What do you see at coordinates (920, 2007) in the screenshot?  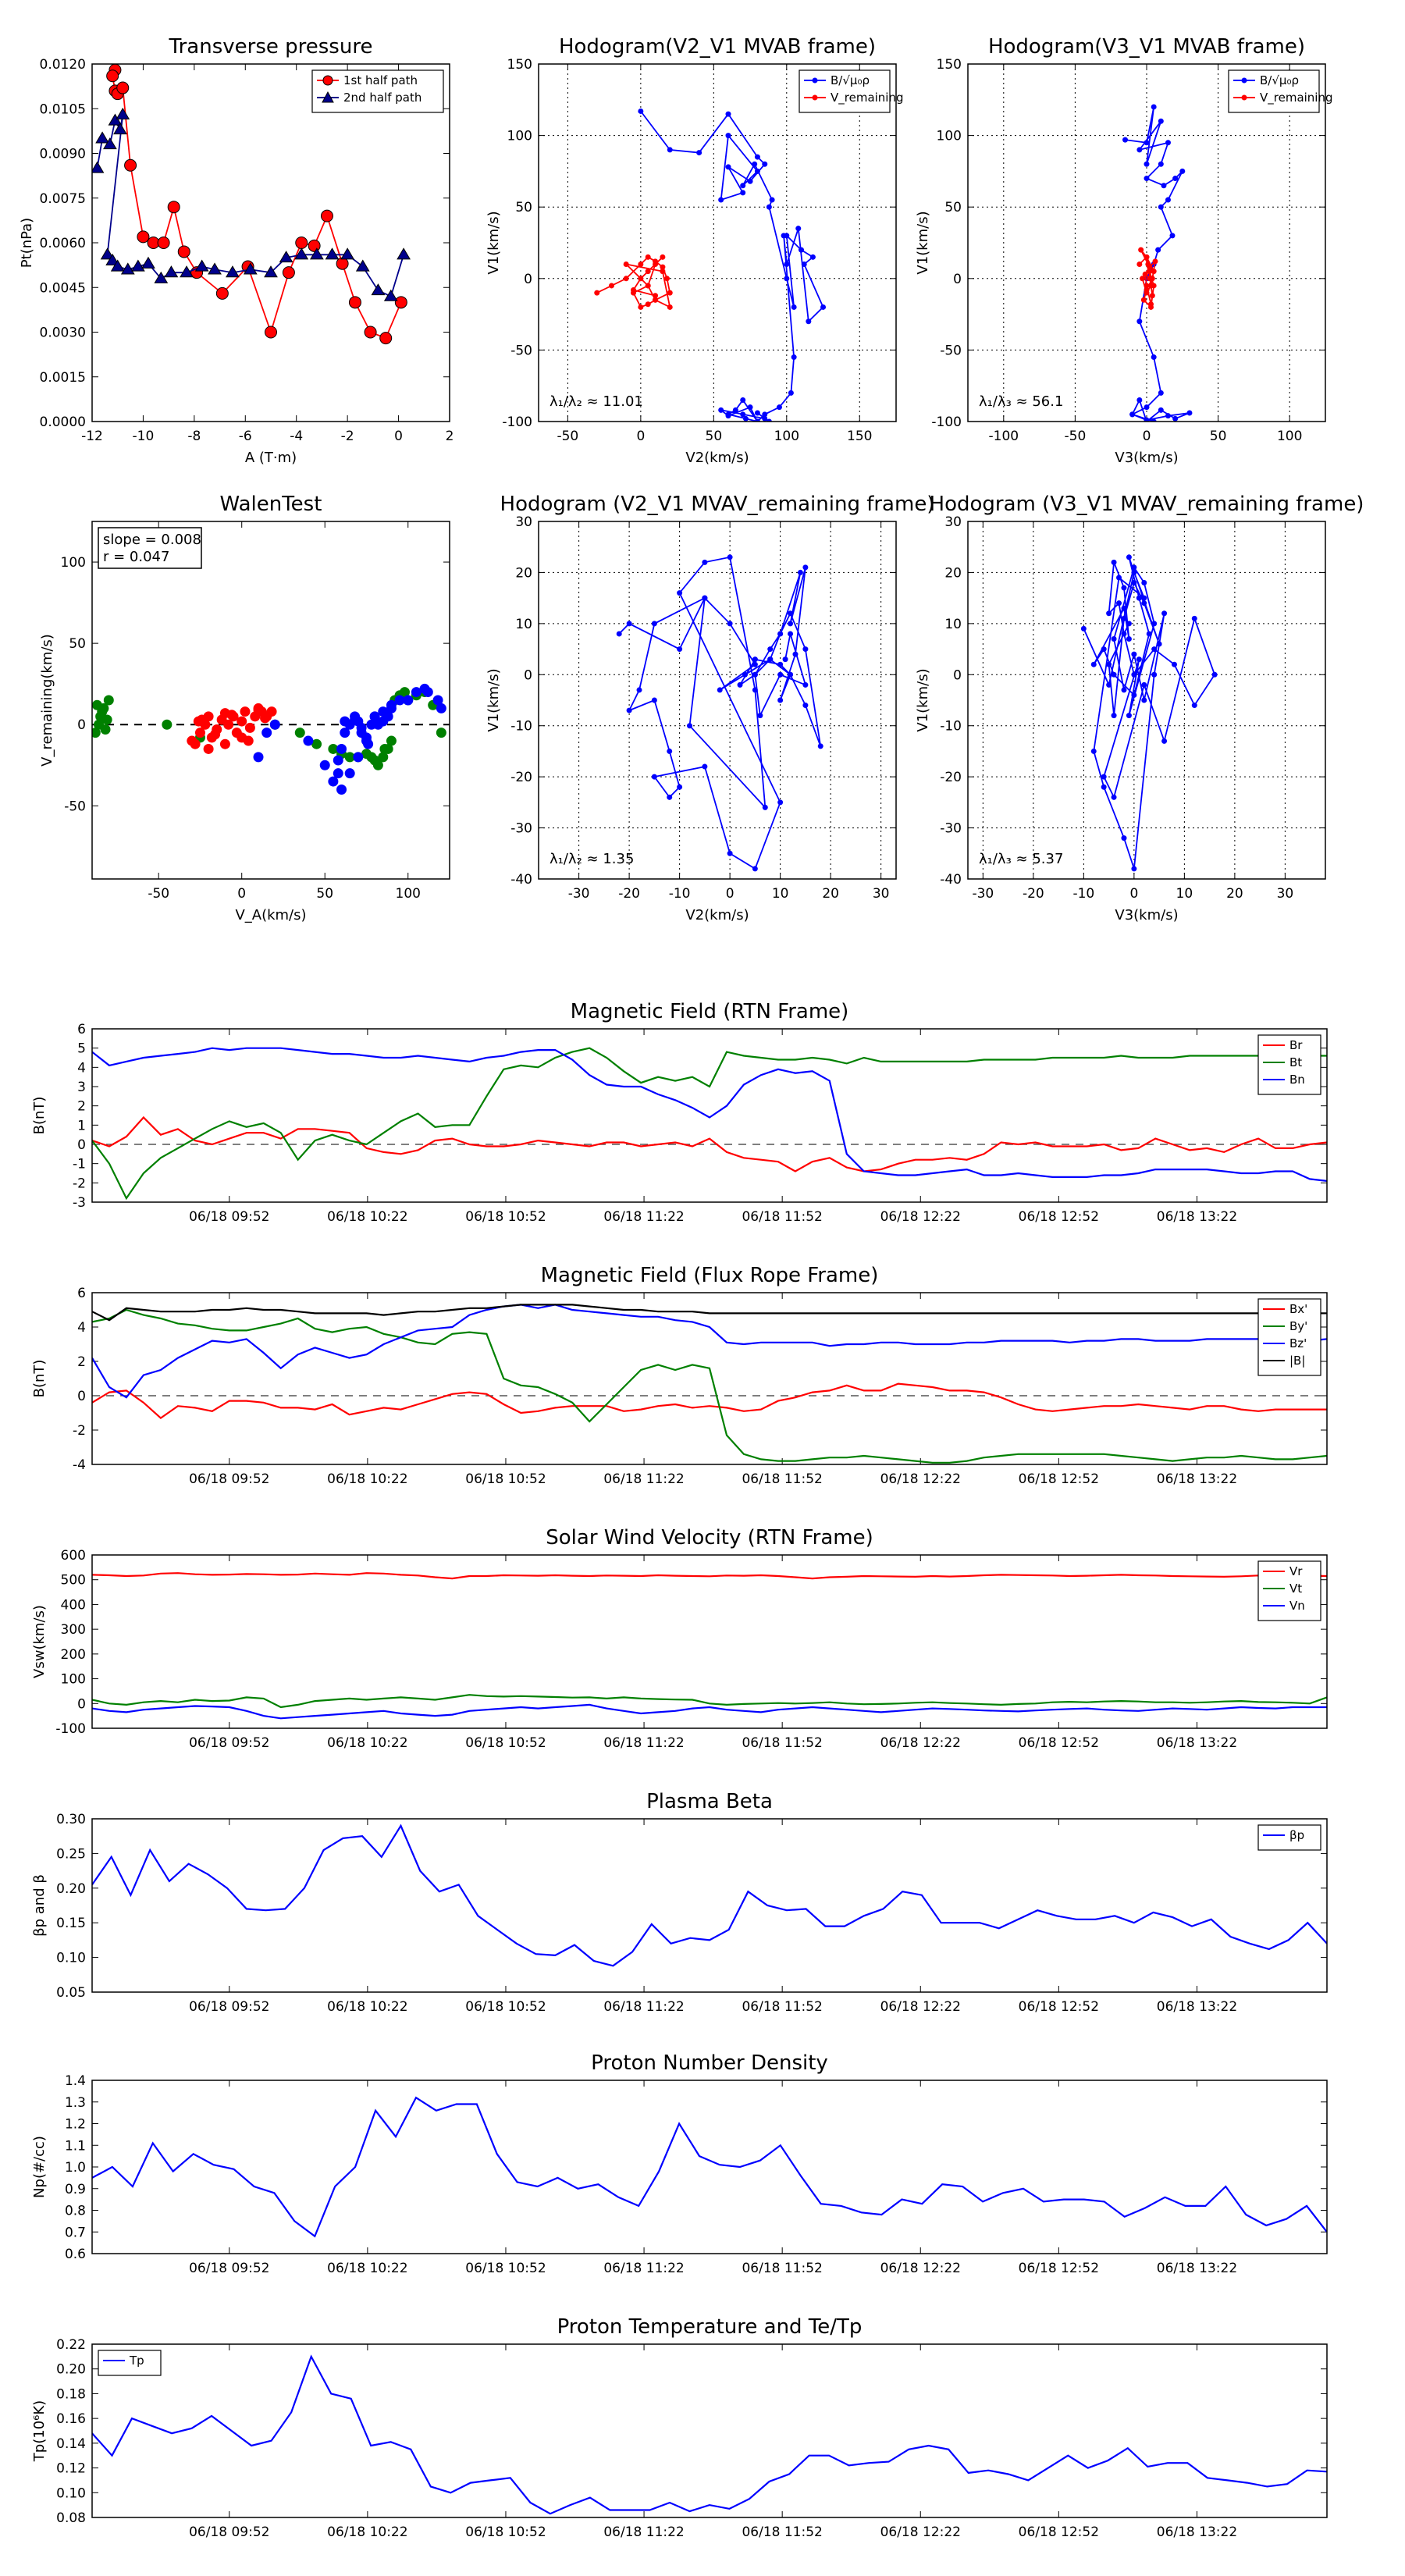 I see `x-tick-label: 06/18 12:22` at bounding box center [920, 2007].